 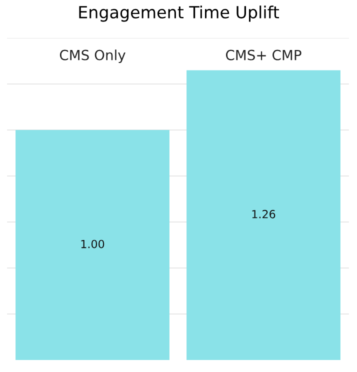 What do you see at coordinates (264, 214) in the screenshot?
I see `data-label: 1.26` at bounding box center [264, 214].